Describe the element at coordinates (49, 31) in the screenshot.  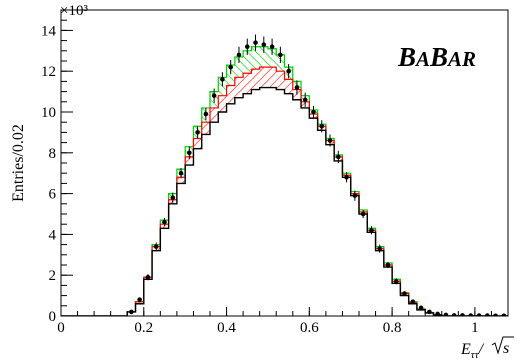
I see `y-tick-label: 14` at that location.